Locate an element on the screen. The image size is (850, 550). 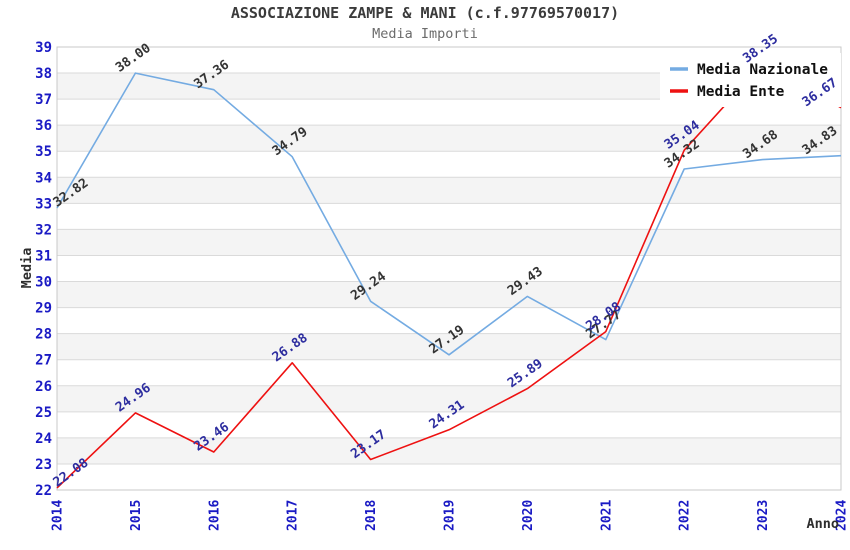
y-tick-label: 27 is located at coordinates (43, 361).